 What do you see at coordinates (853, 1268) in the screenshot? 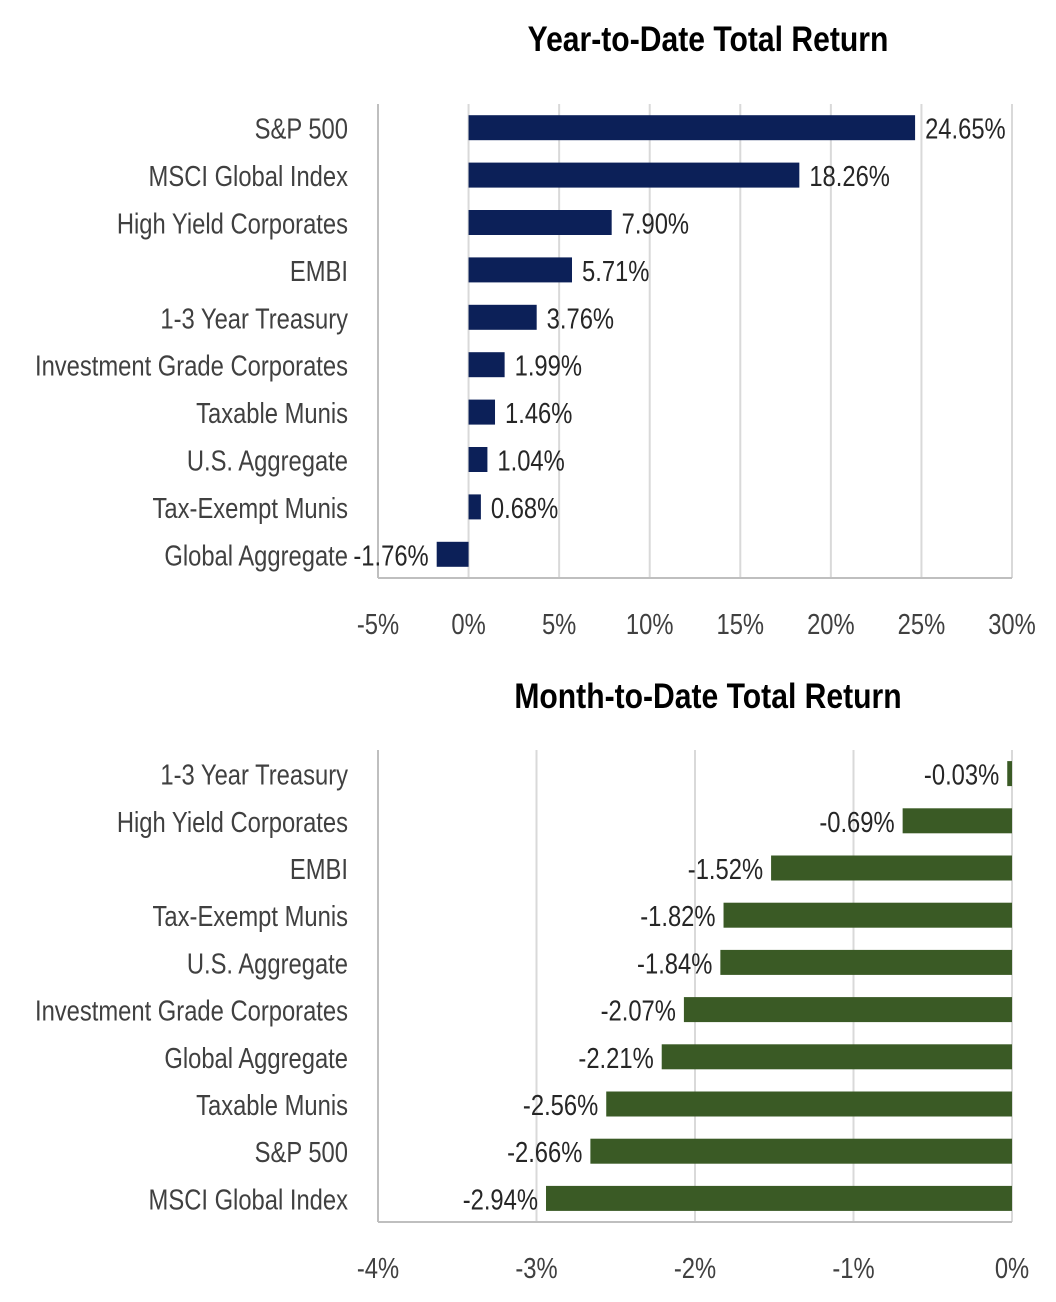
I see `mtd-x-tick-label: -1%` at bounding box center [853, 1268].